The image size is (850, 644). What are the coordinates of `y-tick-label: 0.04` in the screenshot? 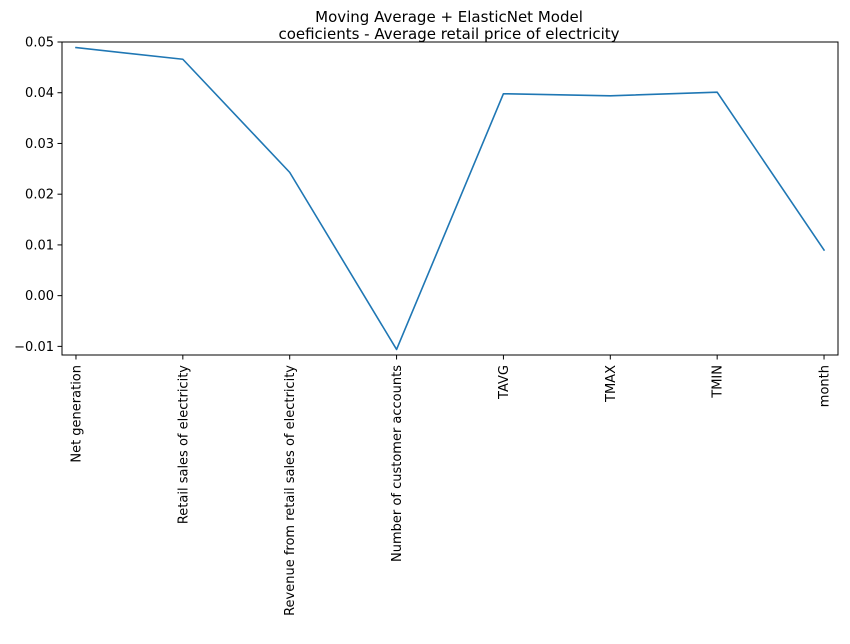 It's located at (39, 93).